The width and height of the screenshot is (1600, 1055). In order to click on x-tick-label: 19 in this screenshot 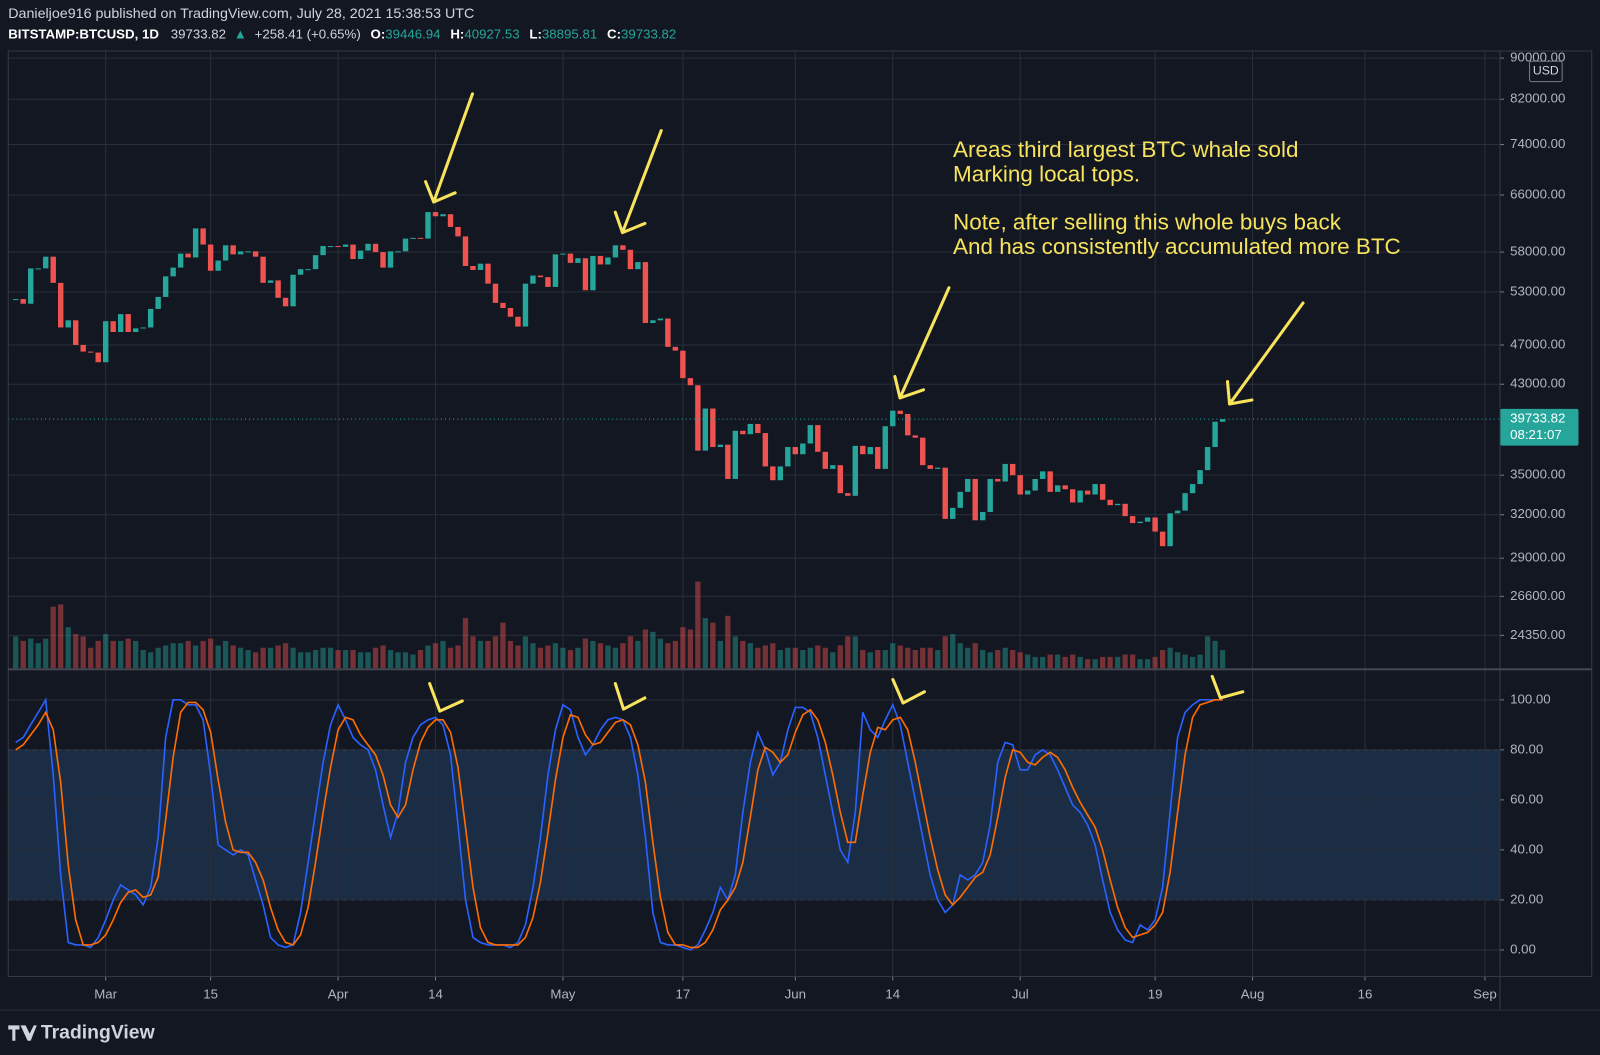, I will do `click(1155, 993)`.